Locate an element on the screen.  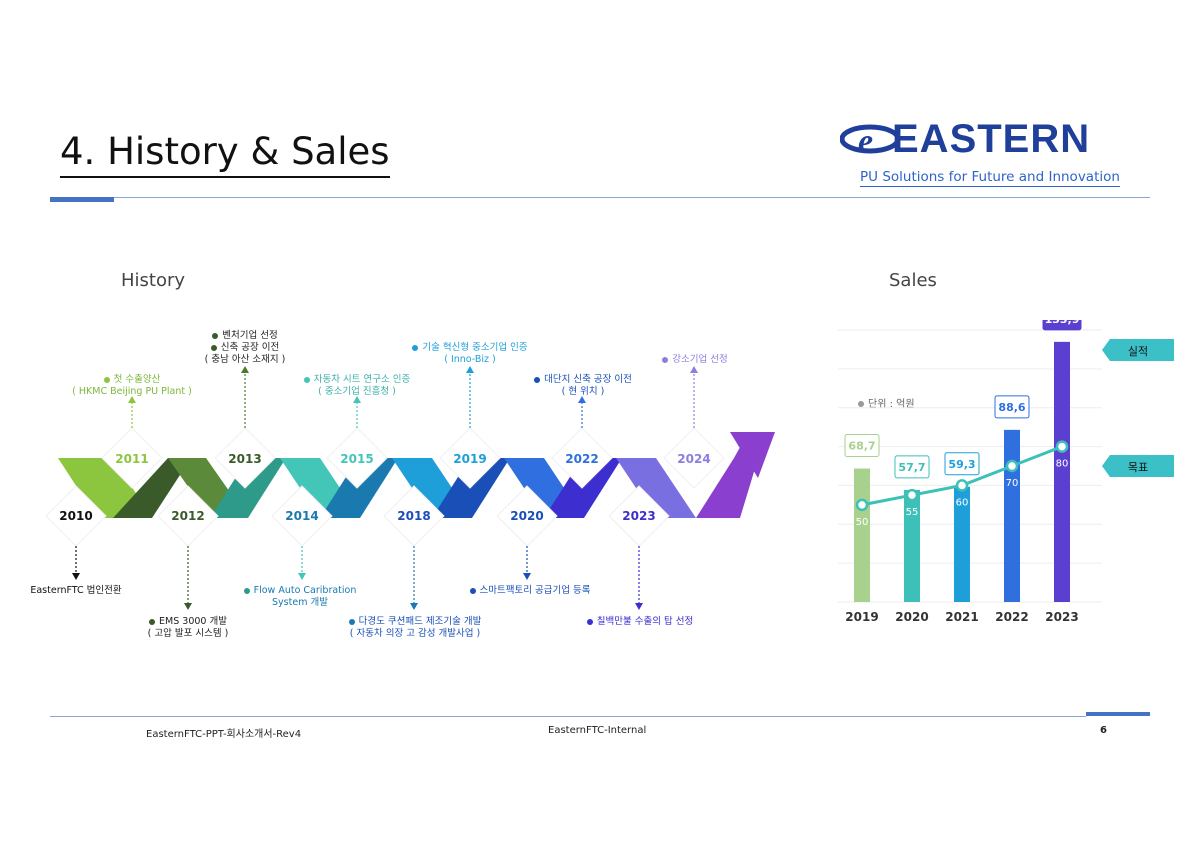
logo: e is located at coordinates (870, 141).